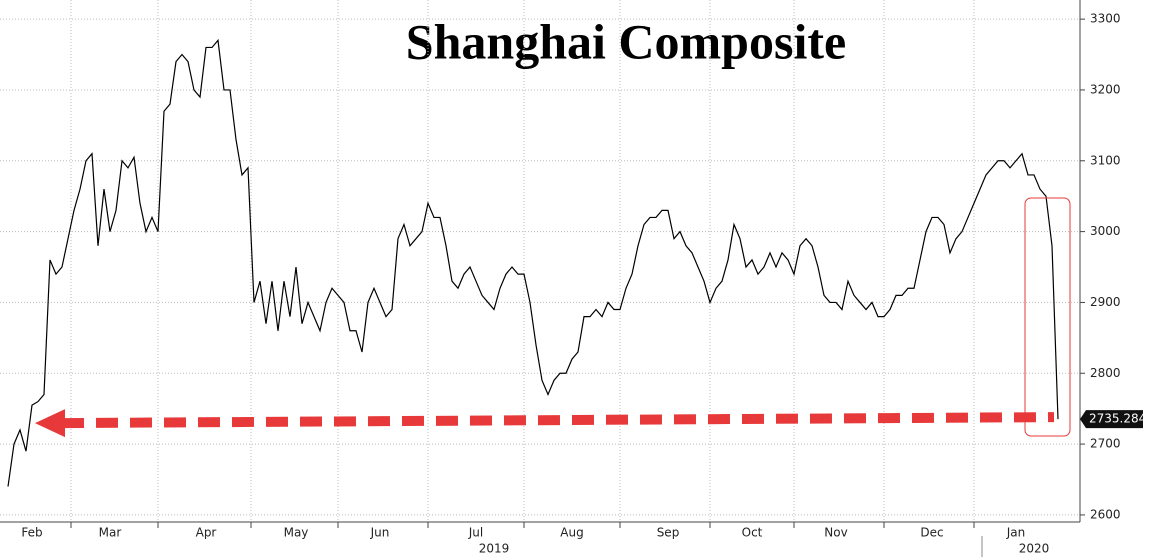 Image resolution: width=1153 pixels, height=557 pixels. I want to click on x-tick-label: Jan, so click(1016, 533).